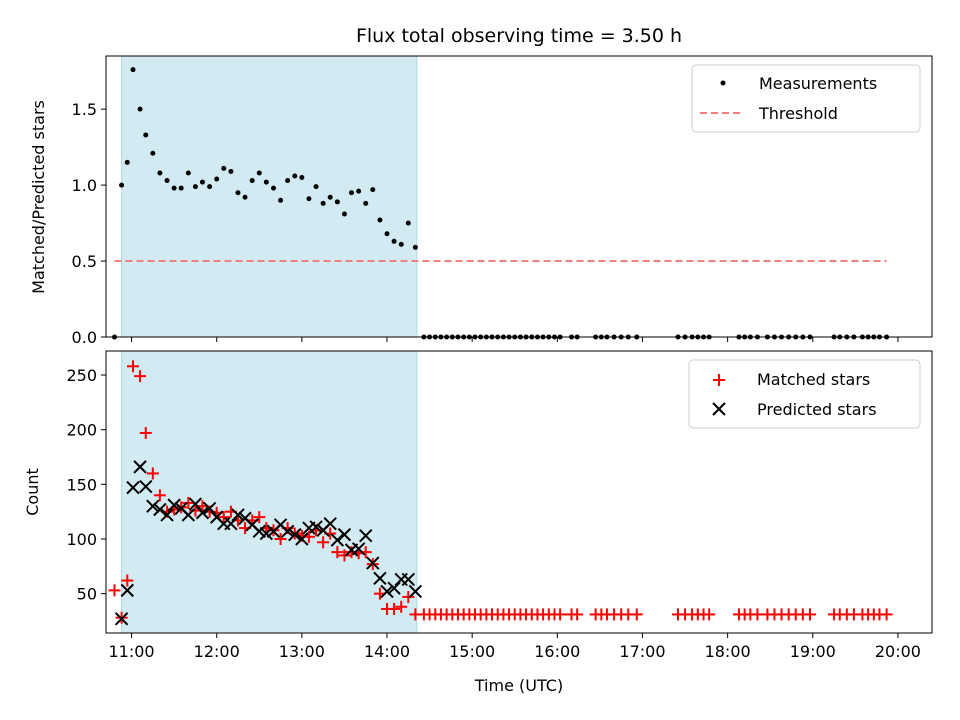 This screenshot has height=720, width=960. Describe the element at coordinates (813, 379) in the screenshot. I see `legend-matched-label: Matched stars` at that location.